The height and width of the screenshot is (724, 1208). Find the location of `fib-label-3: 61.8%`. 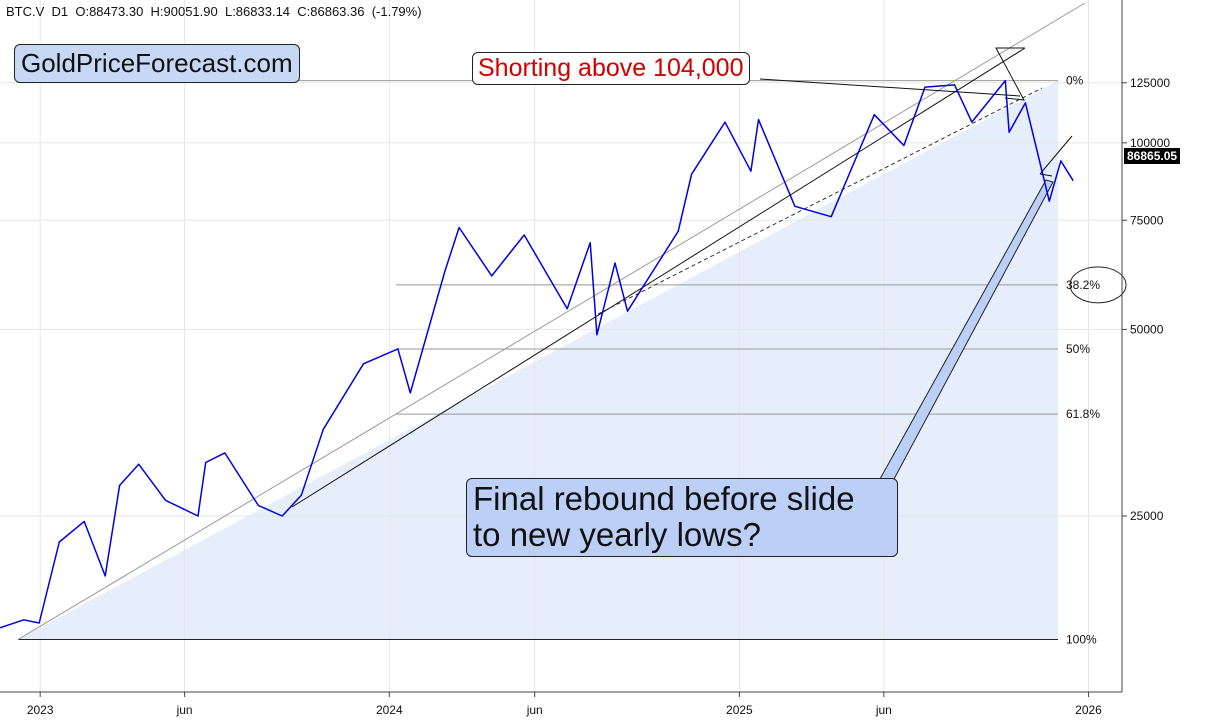

fib-label-3: 61.8% is located at coordinates (1083, 414).